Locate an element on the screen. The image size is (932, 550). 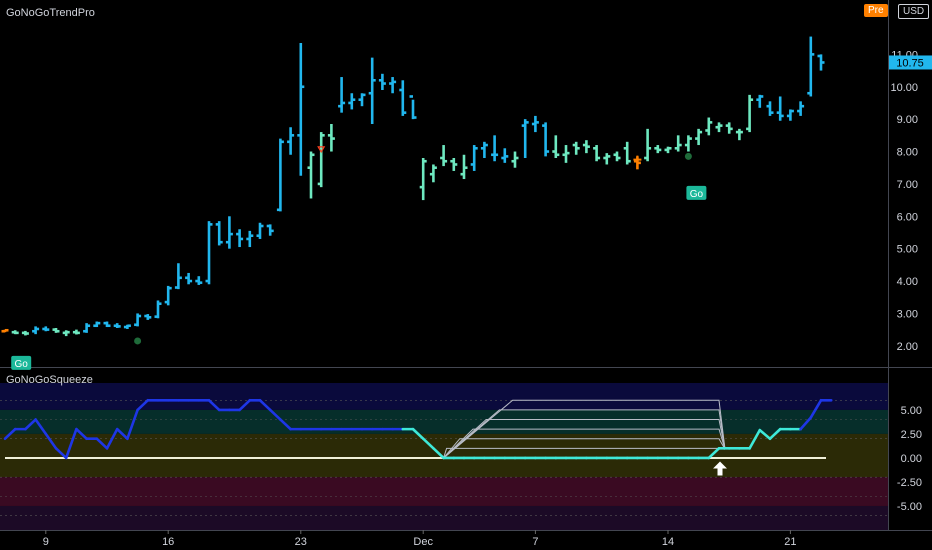
squeeze-tick-label: -5.00 is located at coordinates (909, 507).